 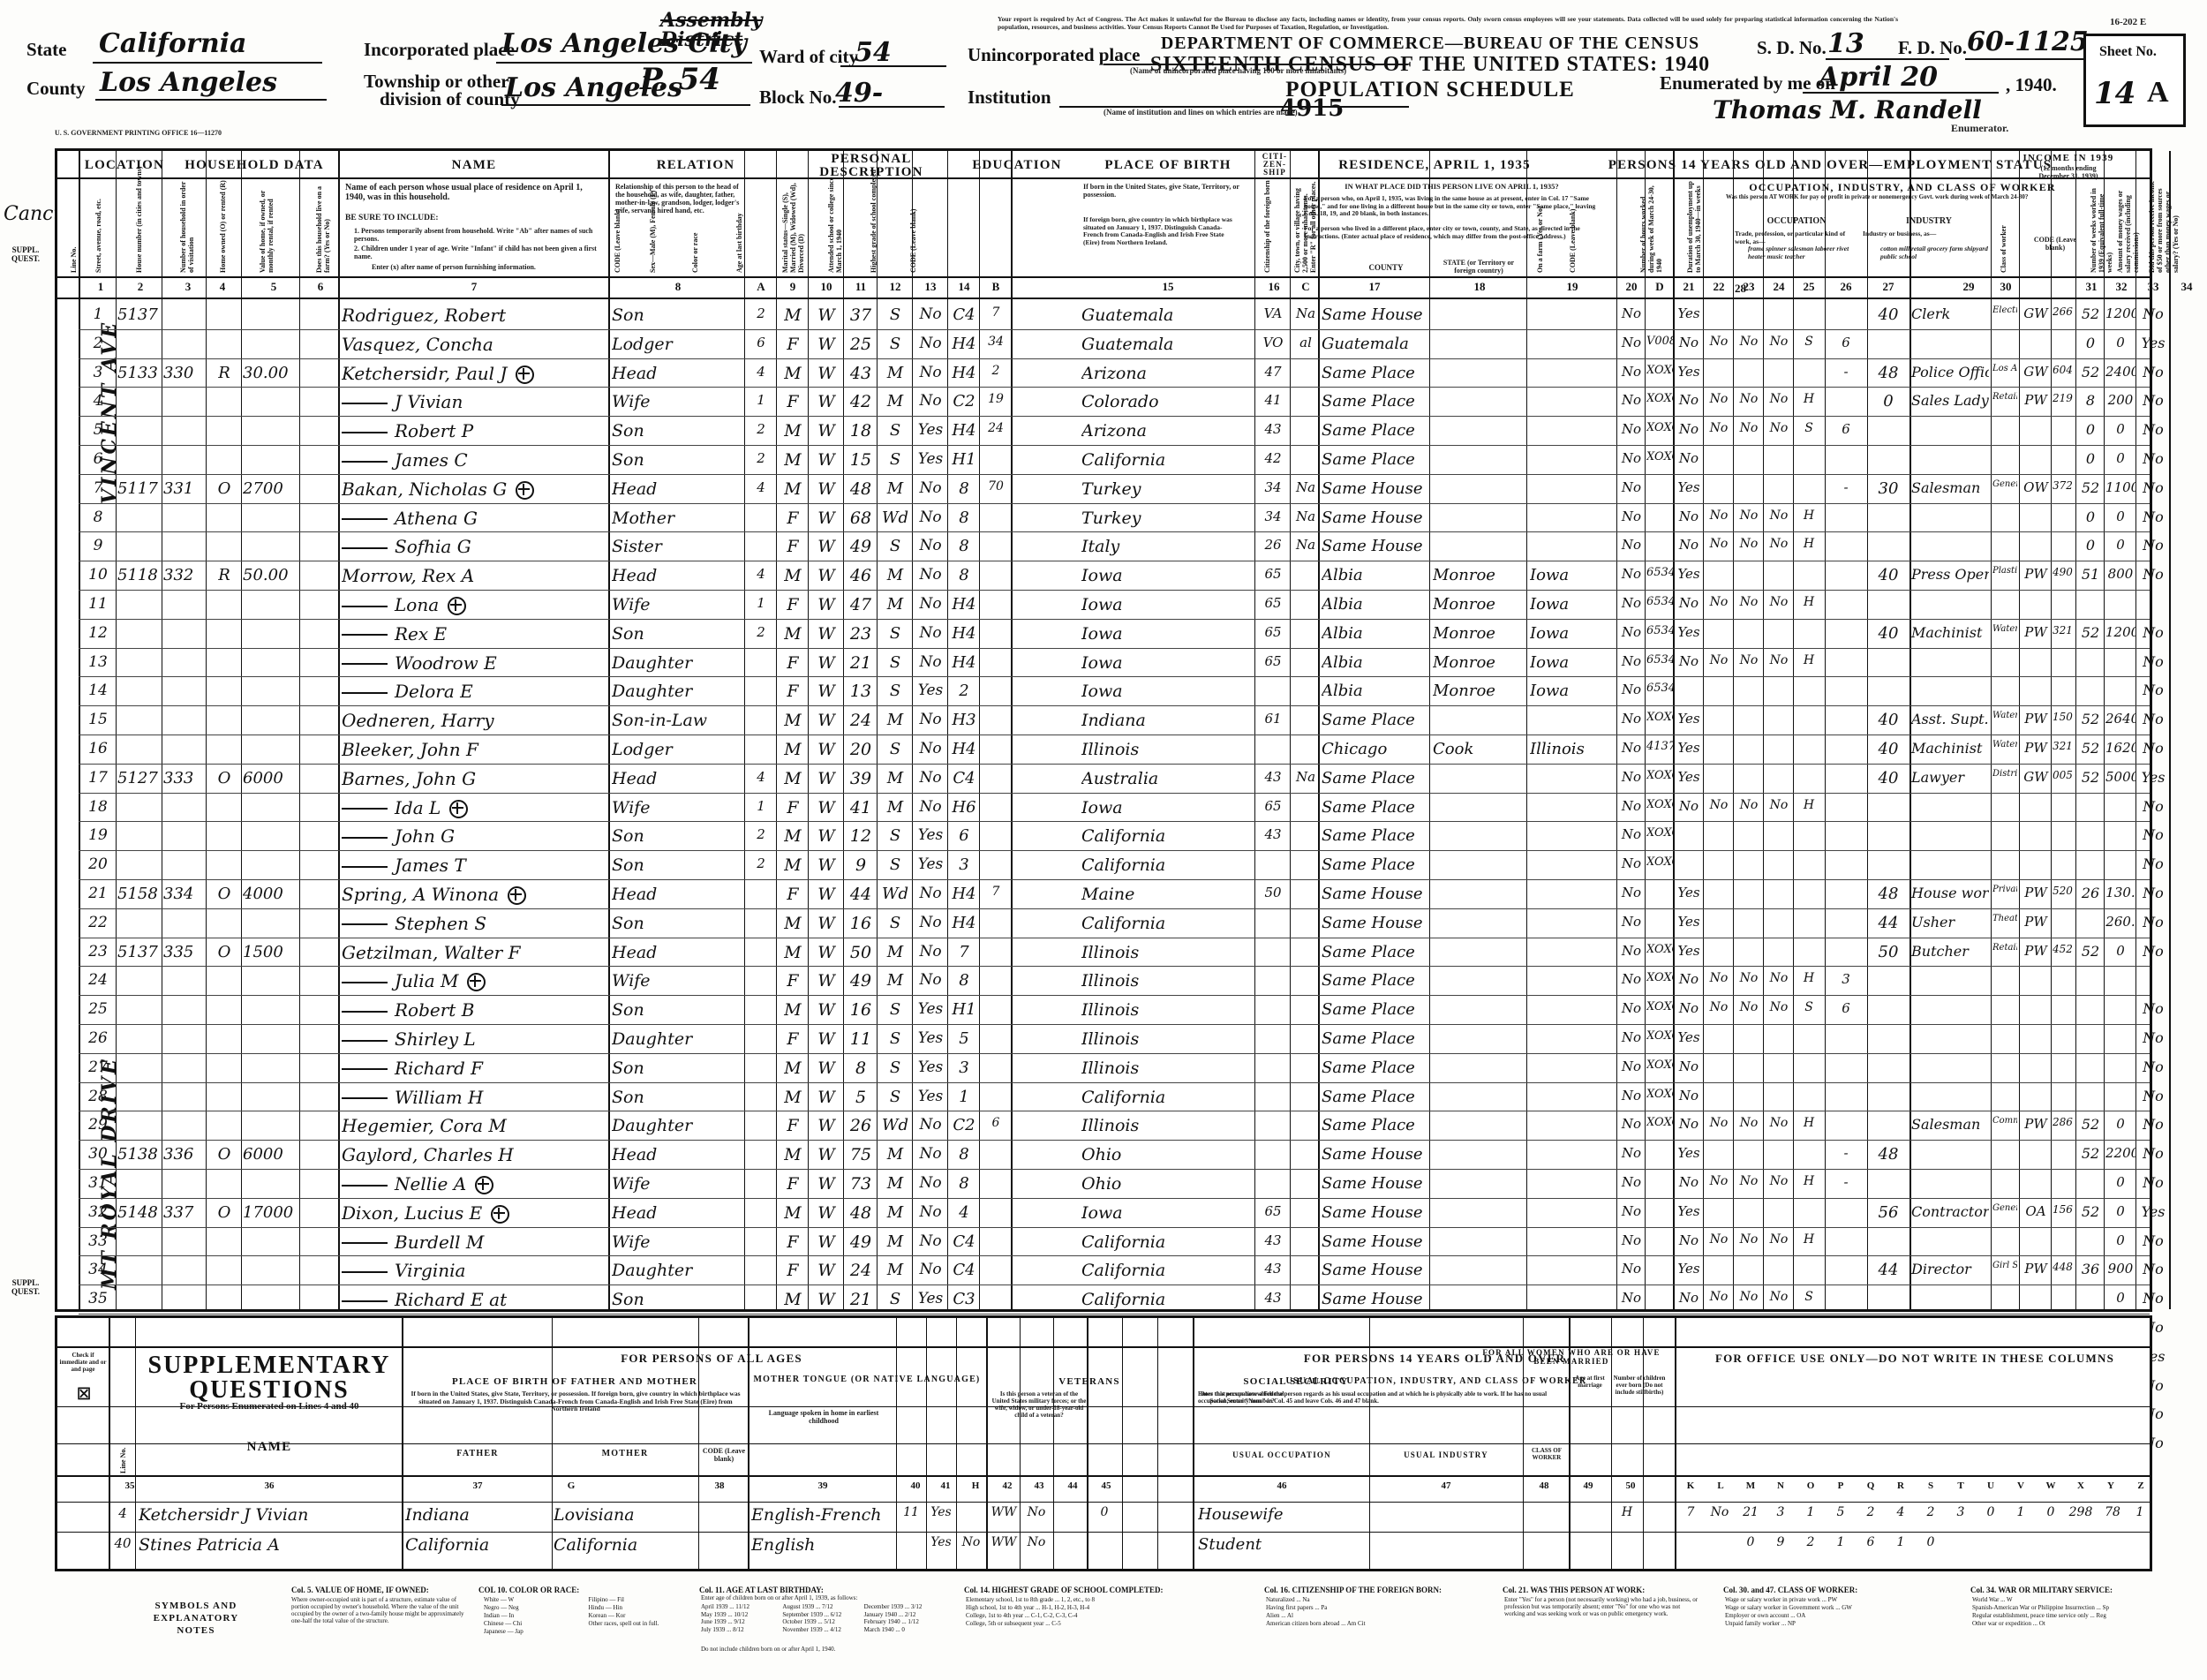 What do you see at coordinates (1453, 749) in the screenshot?
I see `cell-res18: Cook` at bounding box center [1453, 749].